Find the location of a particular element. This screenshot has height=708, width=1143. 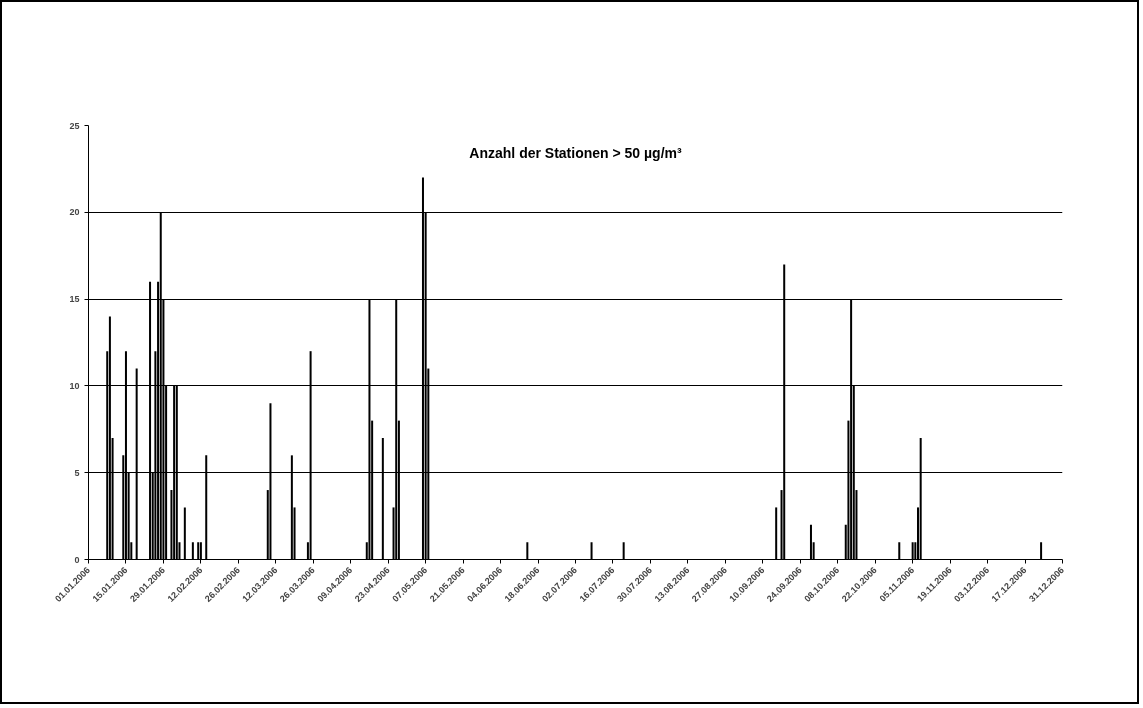

y-tick-label: 25 is located at coordinates (74, 125).